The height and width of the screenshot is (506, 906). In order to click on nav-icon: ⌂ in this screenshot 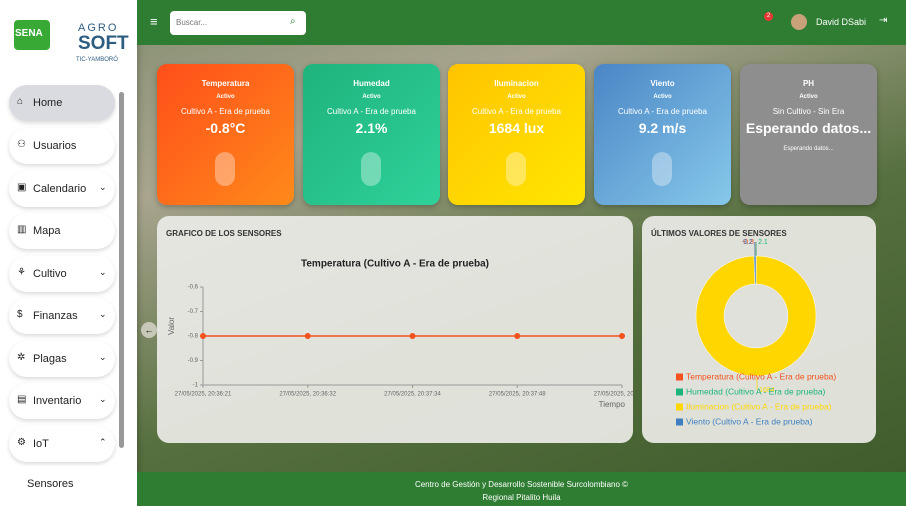, I will do `click(20, 101)`.